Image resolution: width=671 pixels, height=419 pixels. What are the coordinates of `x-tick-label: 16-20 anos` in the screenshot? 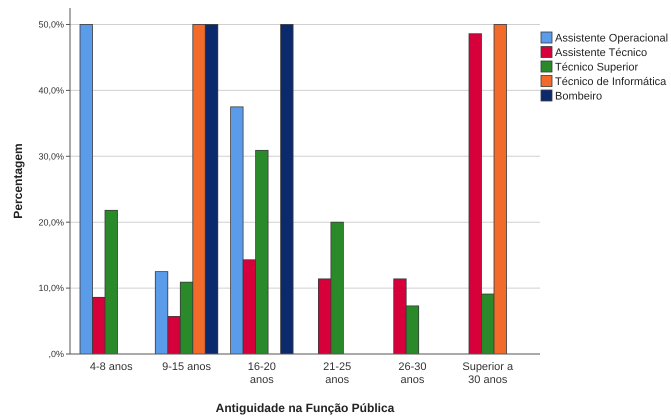 It's located at (262, 373).